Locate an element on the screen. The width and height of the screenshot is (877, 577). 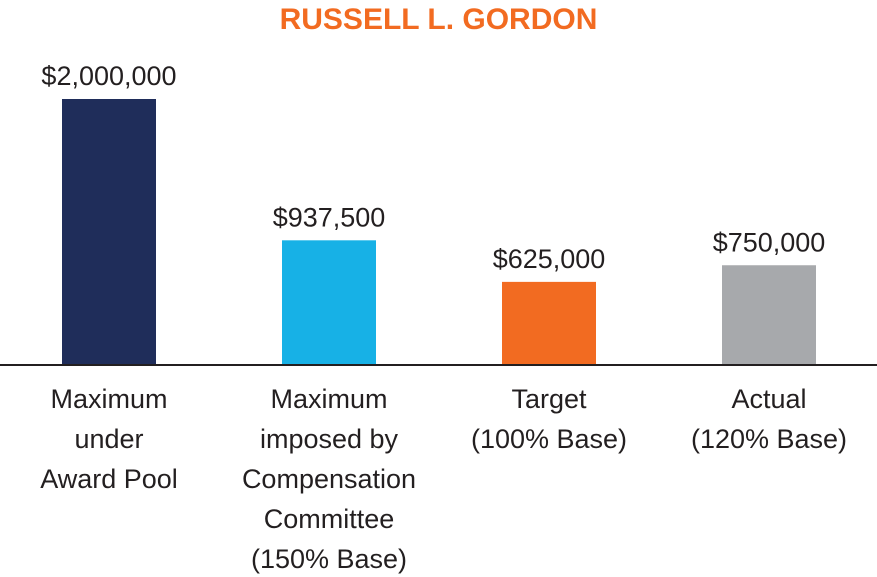
value-label-2: $937,500 is located at coordinates (329, 217).